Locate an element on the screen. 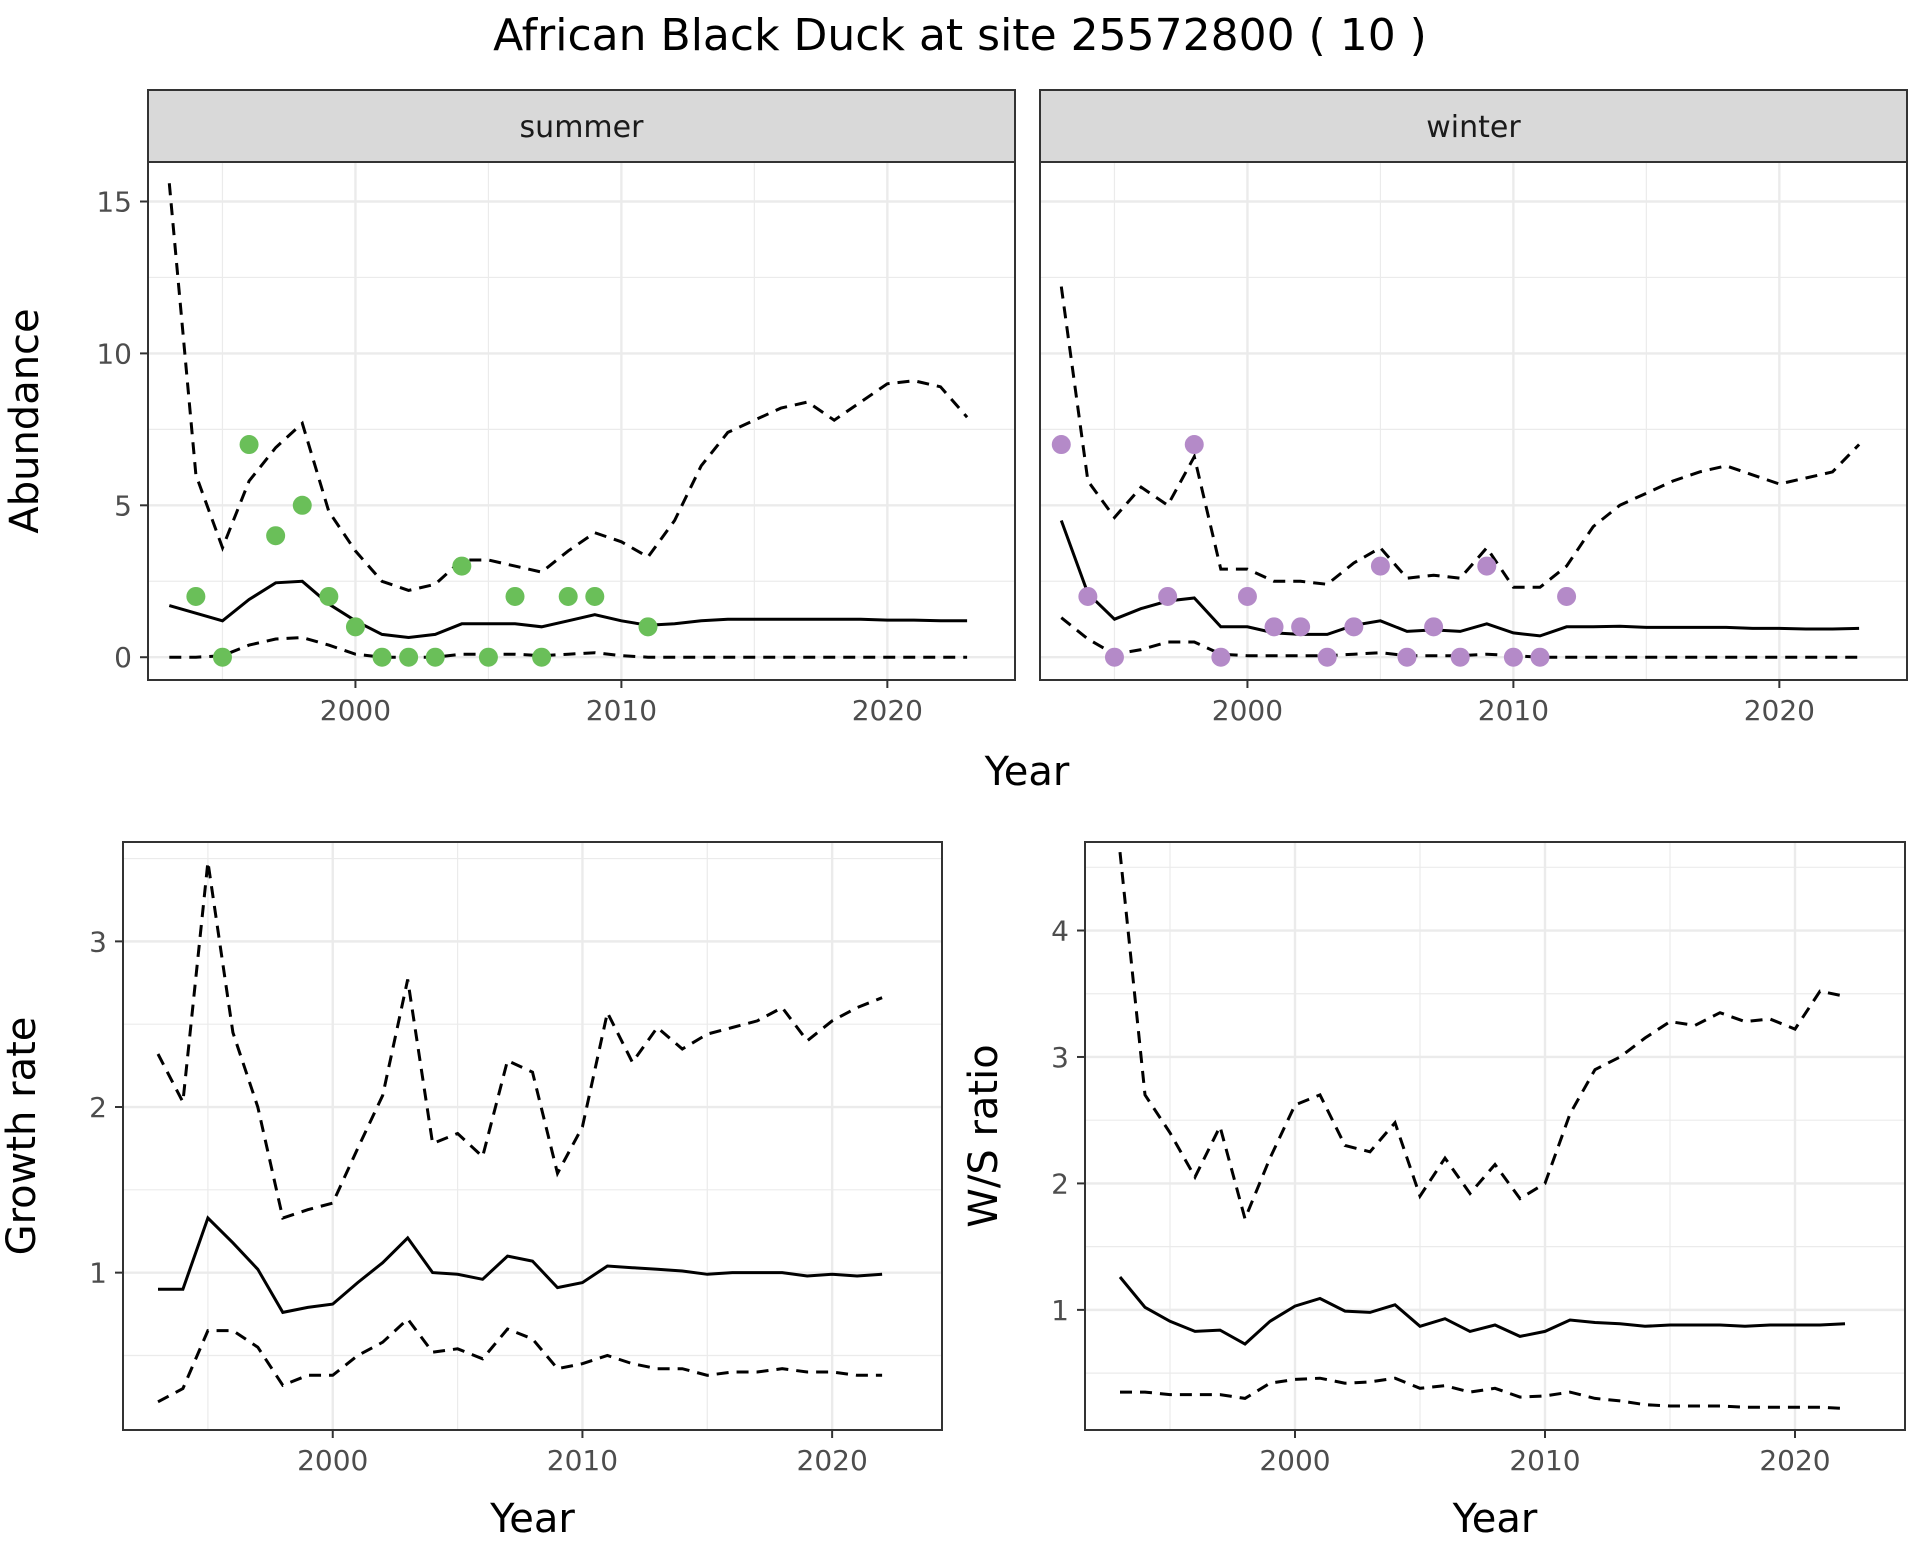  y-axis-title: W/S ratio is located at coordinates (984, 1135).